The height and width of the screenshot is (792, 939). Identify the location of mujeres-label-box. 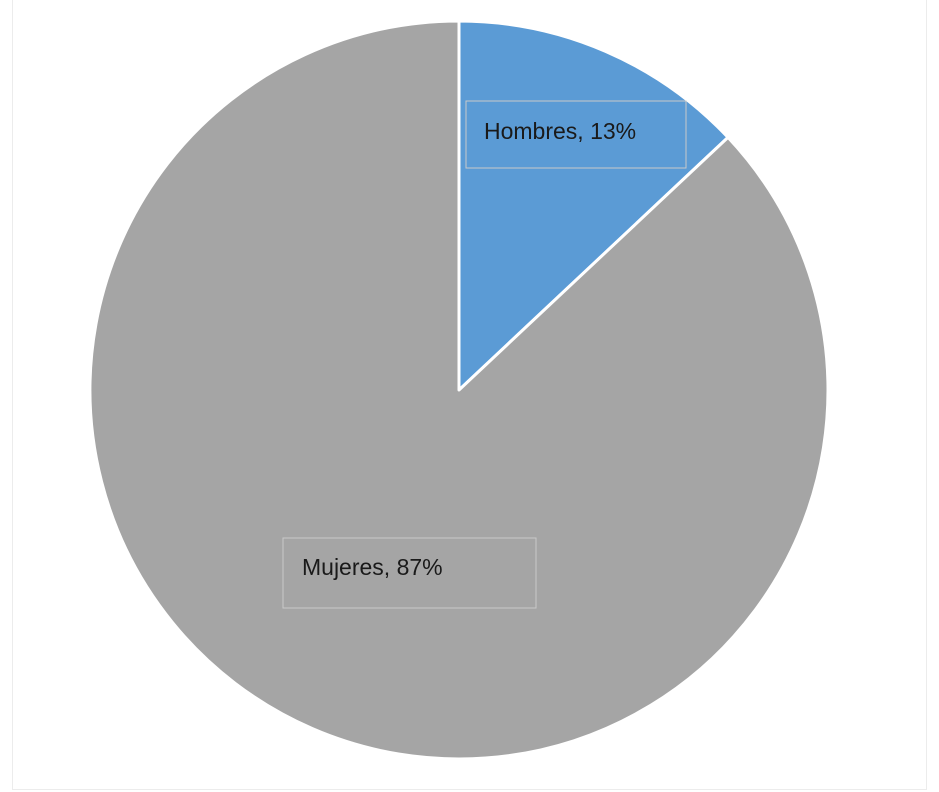
(409, 573).